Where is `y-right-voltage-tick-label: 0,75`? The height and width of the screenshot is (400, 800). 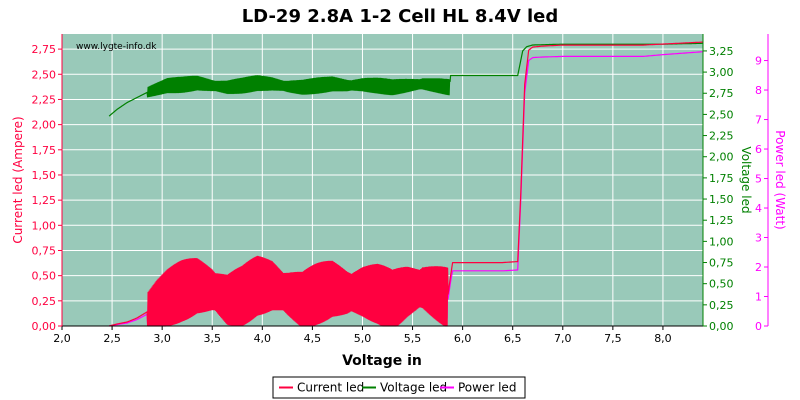
y-right-voltage-tick-label: 0,75 is located at coordinates (721, 263).